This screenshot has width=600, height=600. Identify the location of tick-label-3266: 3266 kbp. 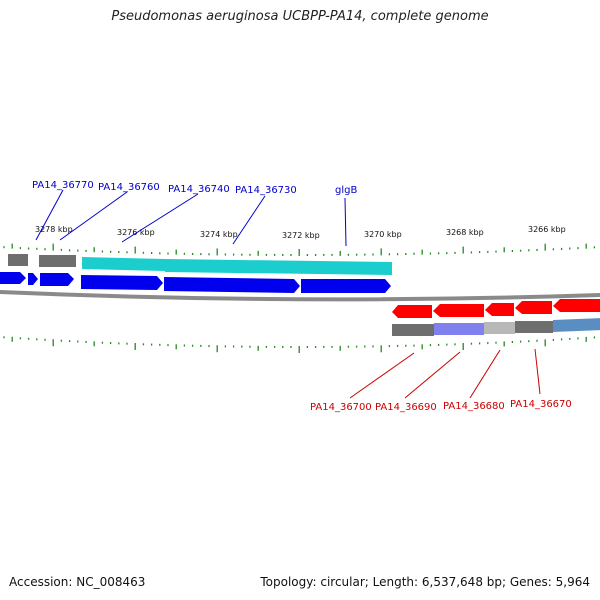
(547, 229).